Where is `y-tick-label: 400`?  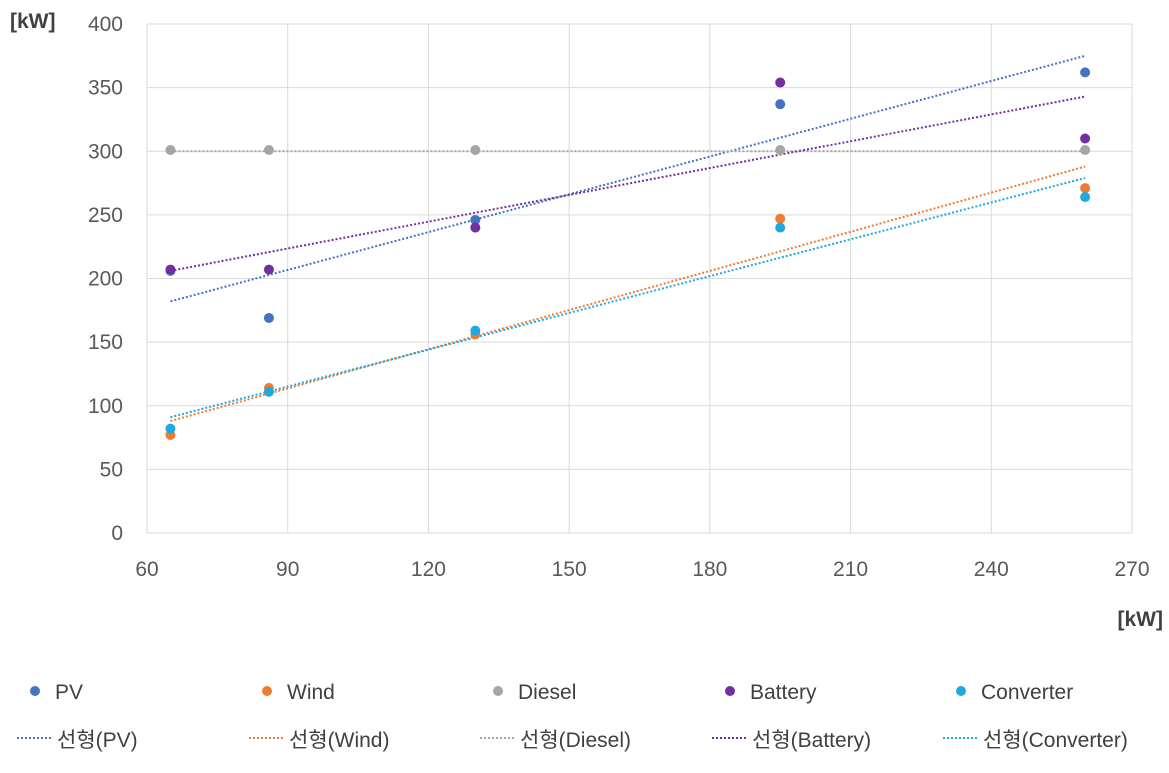 y-tick-label: 400 is located at coordinates (105, 24).